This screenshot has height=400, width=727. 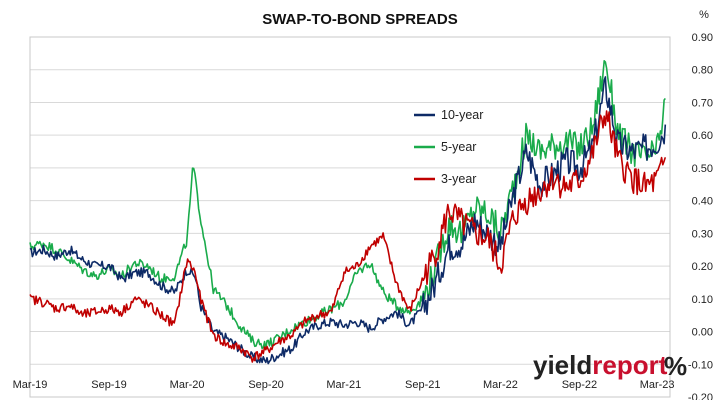 What do you see at coordinates (702, 71) in the screenshot?
I see `y-tick-label: 0.80` at bounding box center [702, 71].